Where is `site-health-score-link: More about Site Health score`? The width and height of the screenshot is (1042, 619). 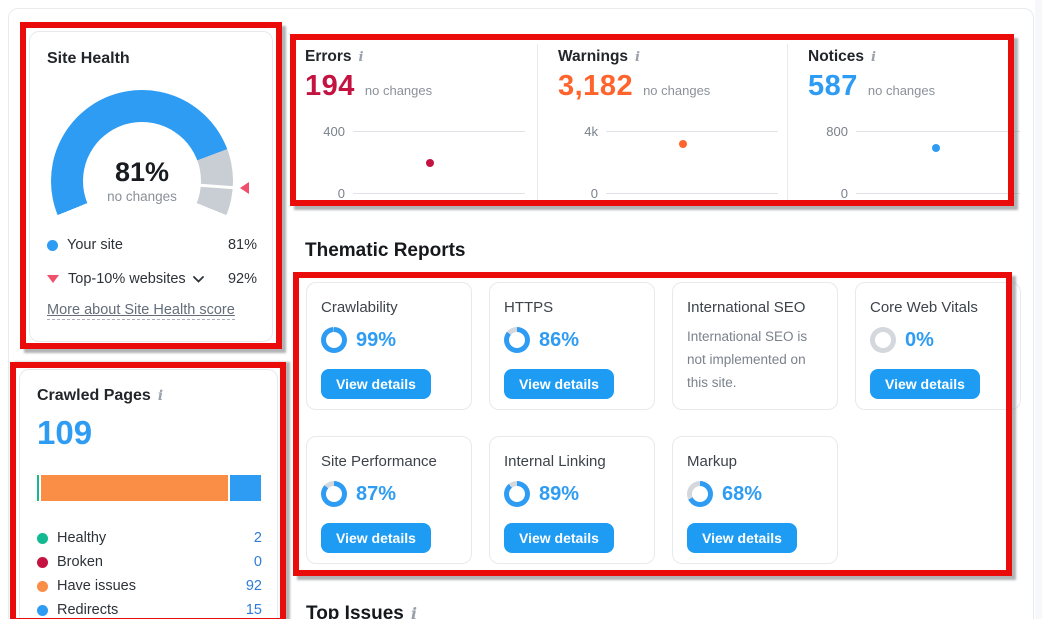
site-health-score-link: More about Site Health score is located at coordinates (141, 311).